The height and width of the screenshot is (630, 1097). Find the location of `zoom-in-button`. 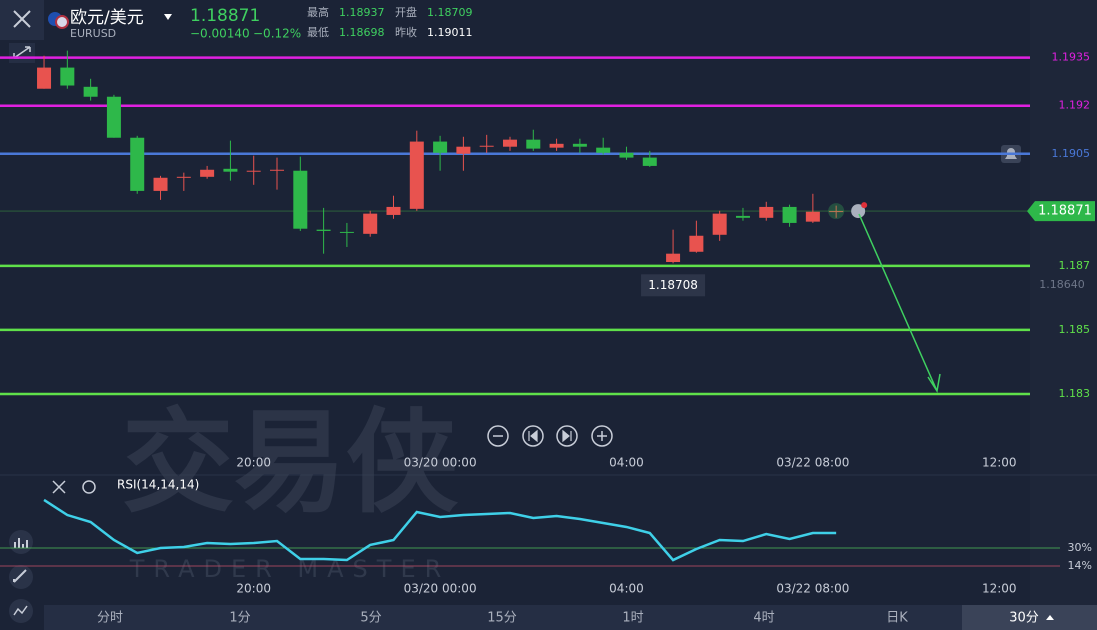

zoom-in-button is located at coordinates (602, 436).